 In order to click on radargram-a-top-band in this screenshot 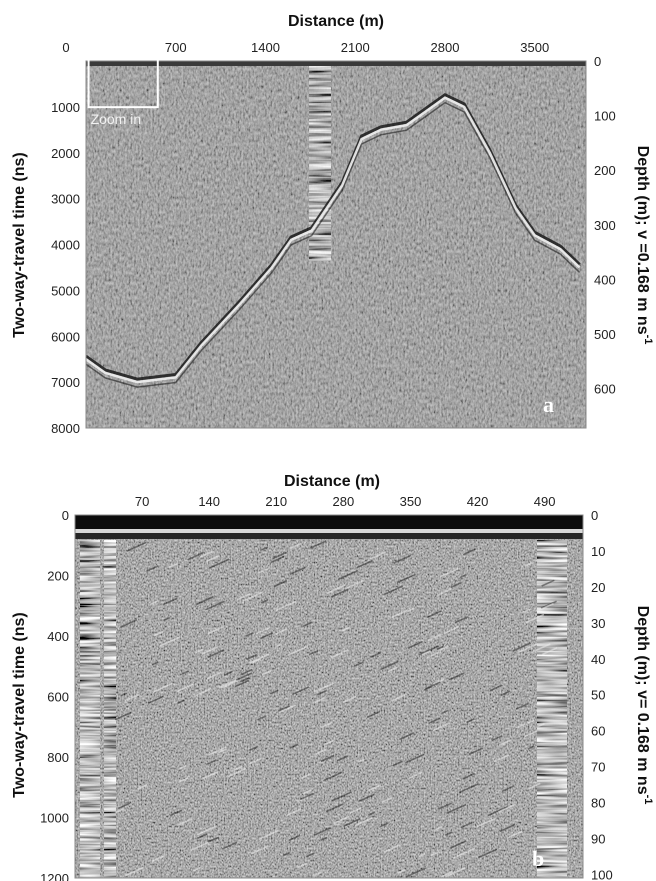, I will do `click(336, 63)`.